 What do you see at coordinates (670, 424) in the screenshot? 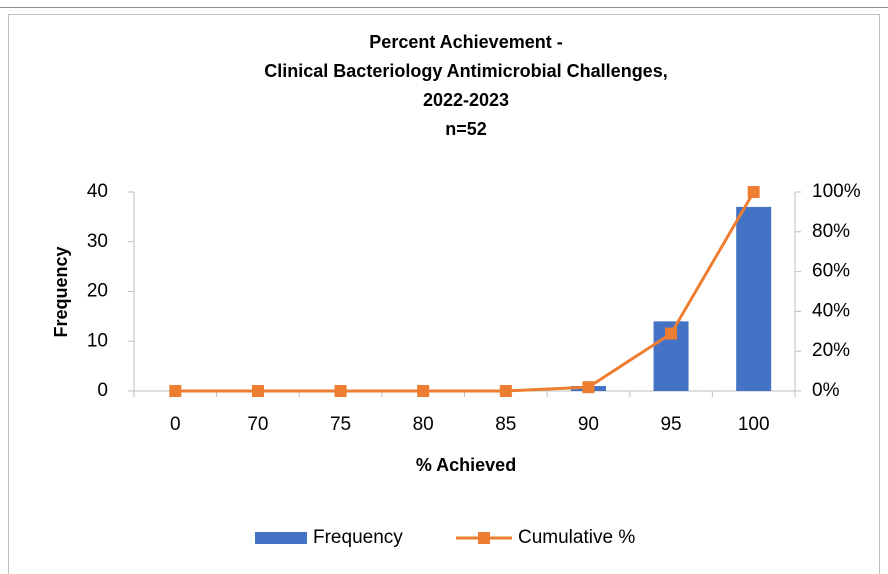
I see `x-tick-label: 95` at bounding box center [670, 424].